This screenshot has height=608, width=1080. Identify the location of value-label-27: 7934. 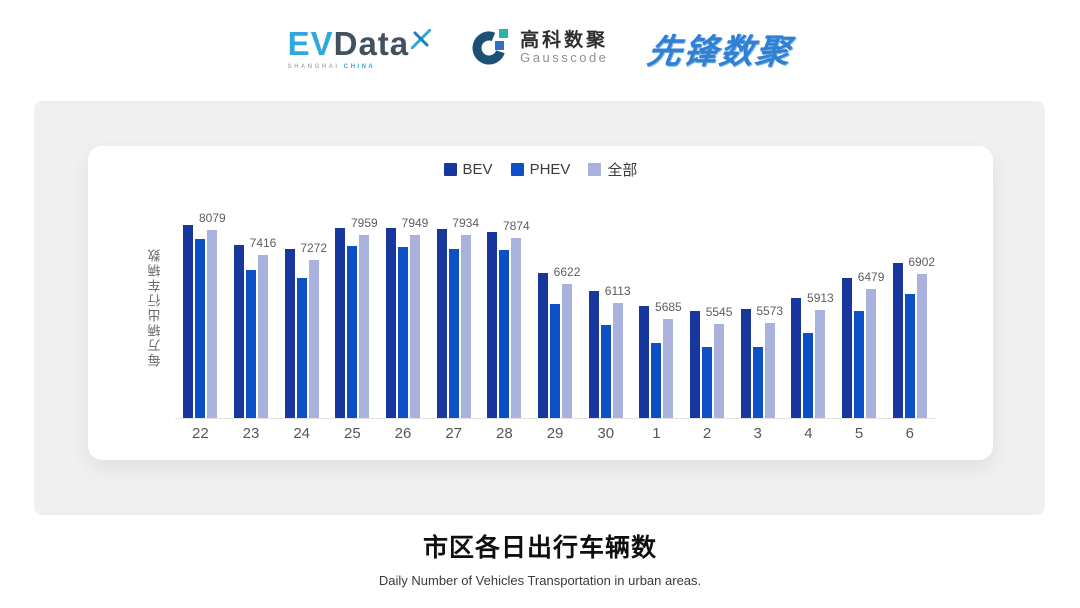
(466, 223).